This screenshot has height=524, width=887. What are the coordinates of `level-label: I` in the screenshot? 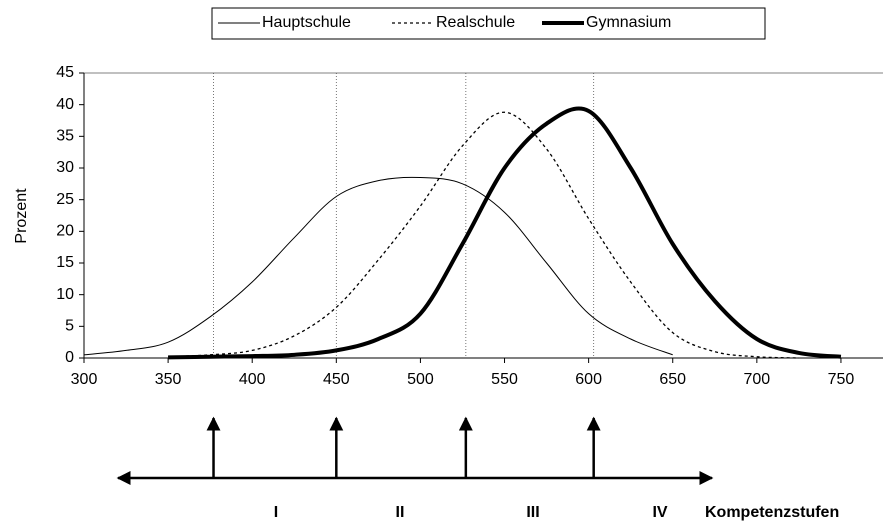 It's located at (276, 512).